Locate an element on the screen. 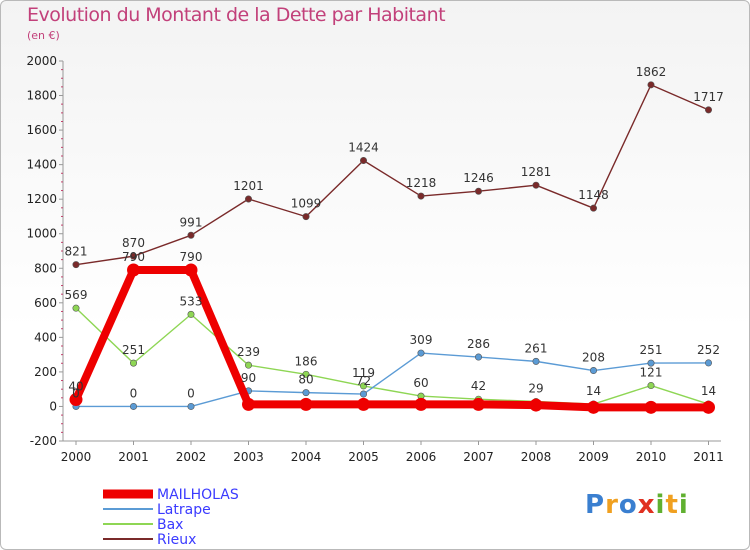  y-tick-label: 1800 is located at coordinates (41, 96).